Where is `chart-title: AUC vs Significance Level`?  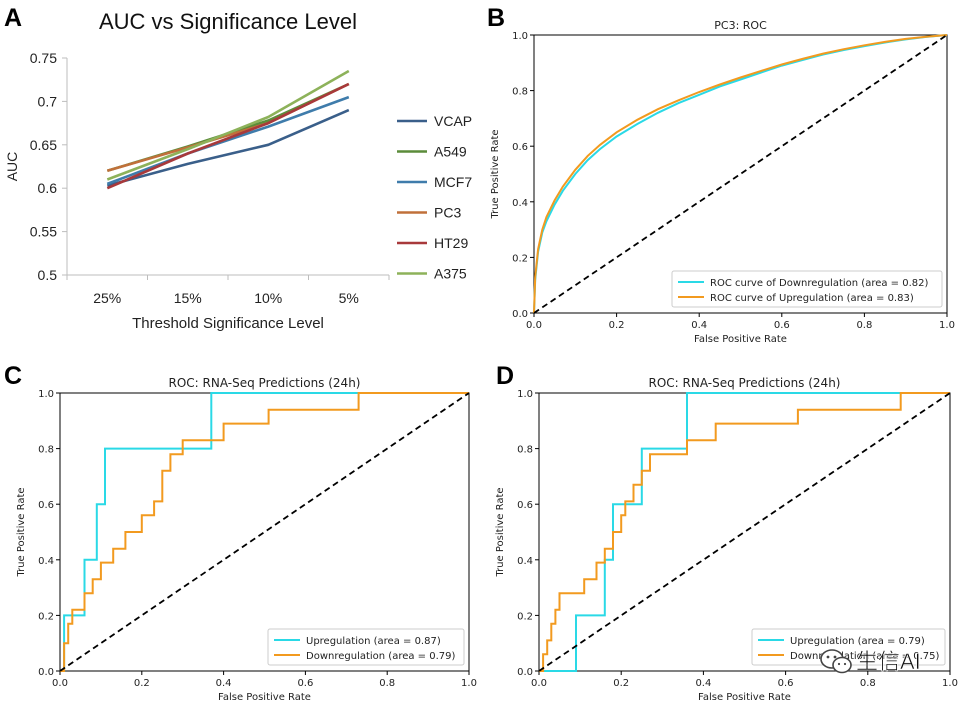 chart-title: AUC vs Significance Level is located at coordinates (228, 21).